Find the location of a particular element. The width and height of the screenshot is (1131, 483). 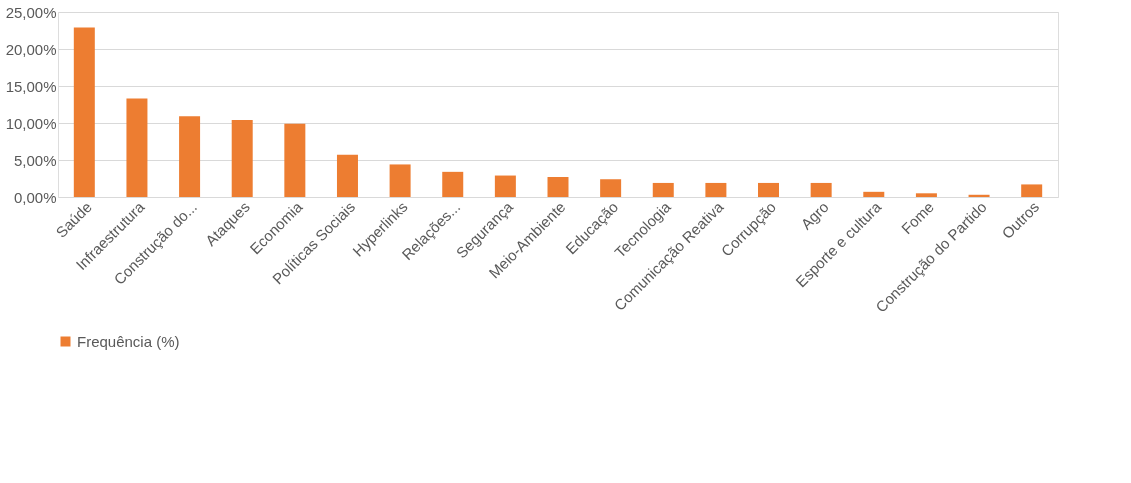

y-tick-label: 25,00% is located at coordinates (31, 12).